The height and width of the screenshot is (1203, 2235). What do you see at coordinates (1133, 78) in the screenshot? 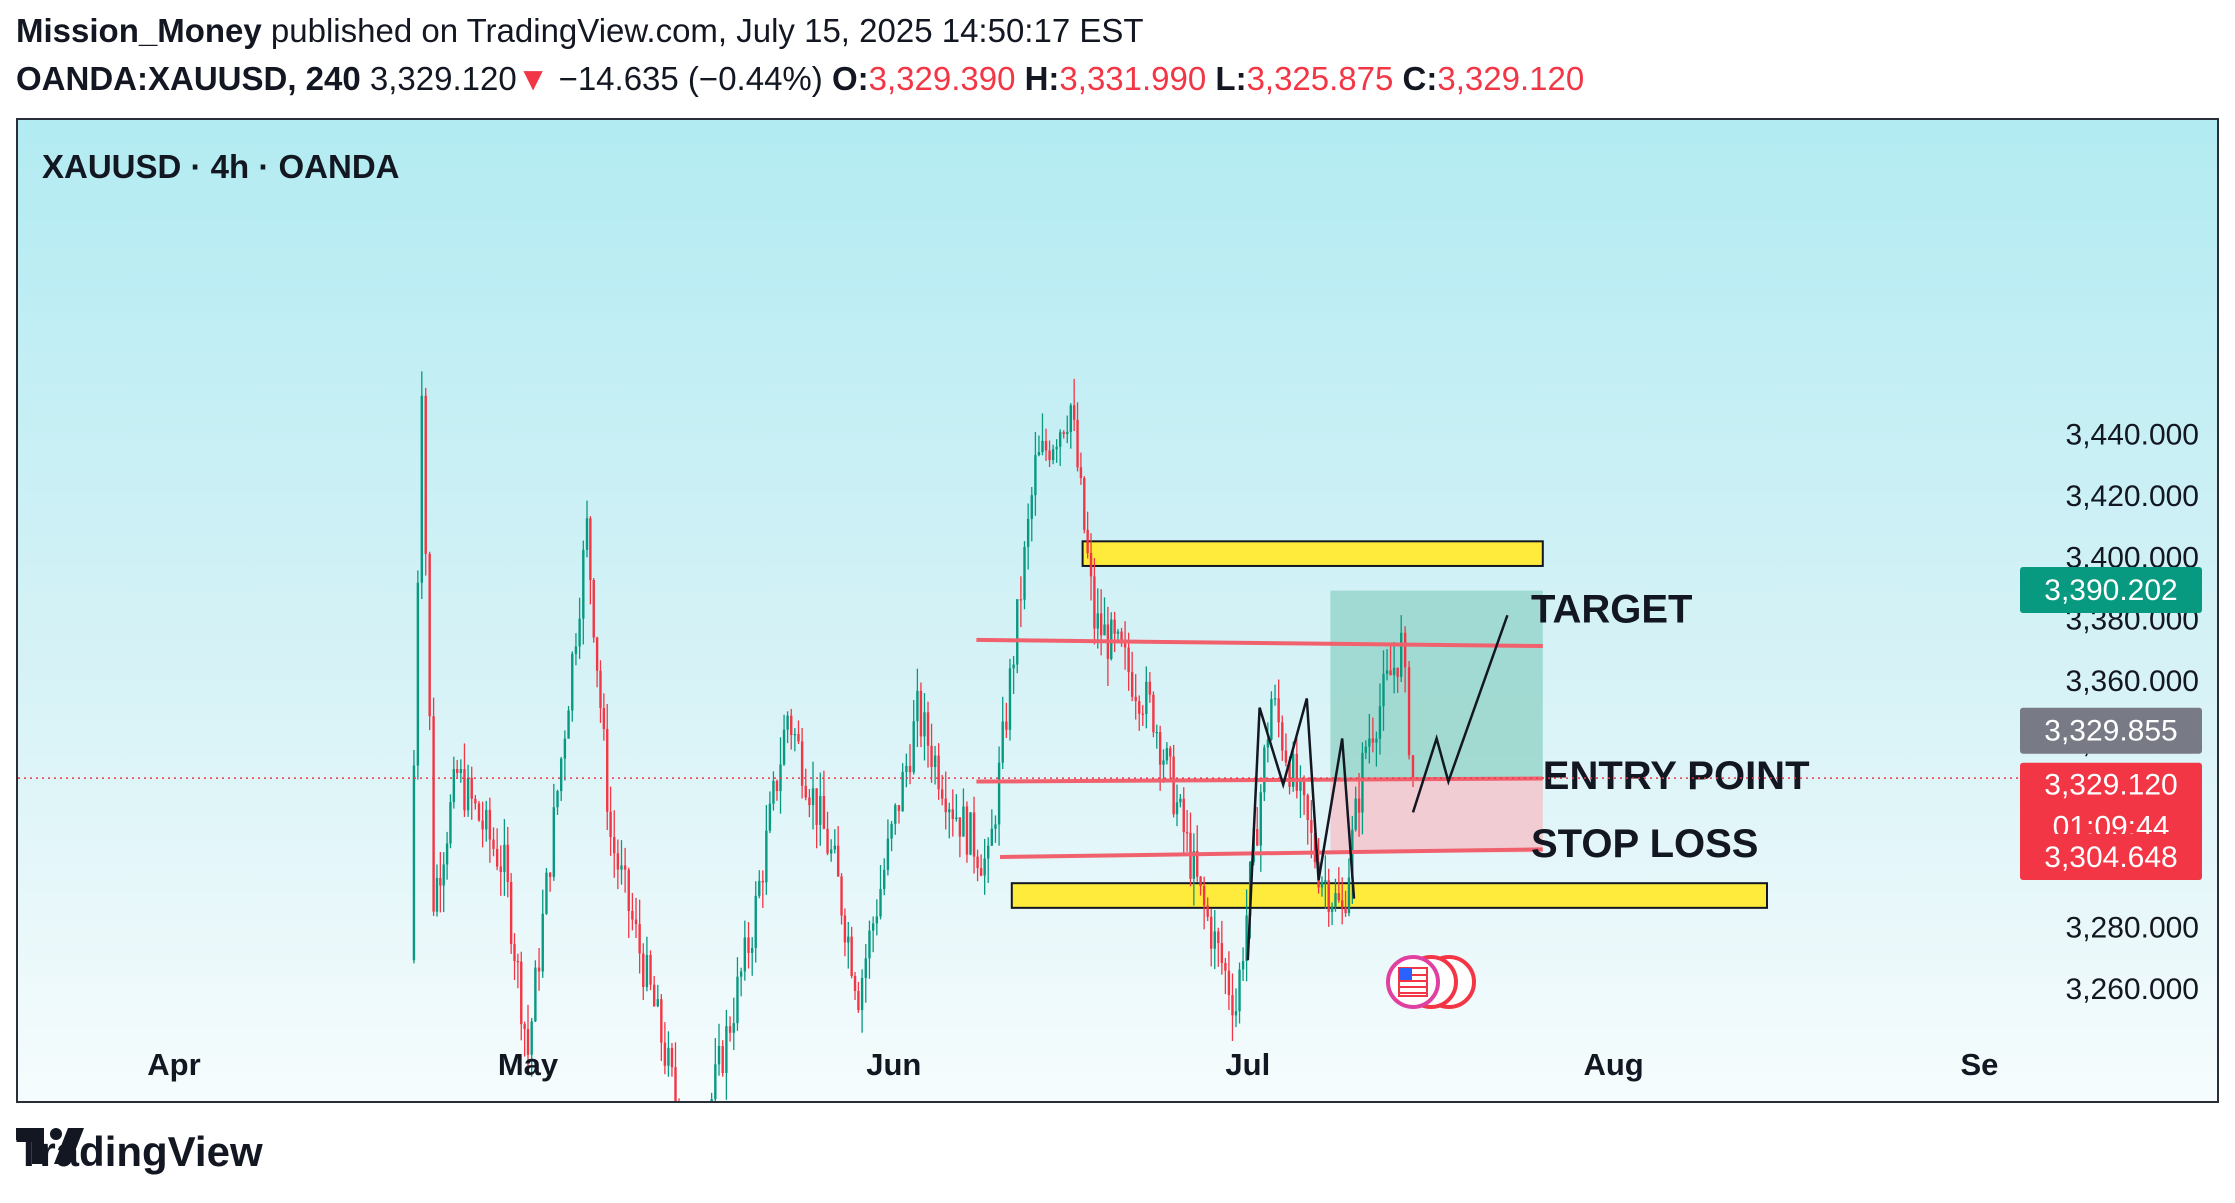
I see `high-value: 3,331.990` at bounding box center [1133, 78].